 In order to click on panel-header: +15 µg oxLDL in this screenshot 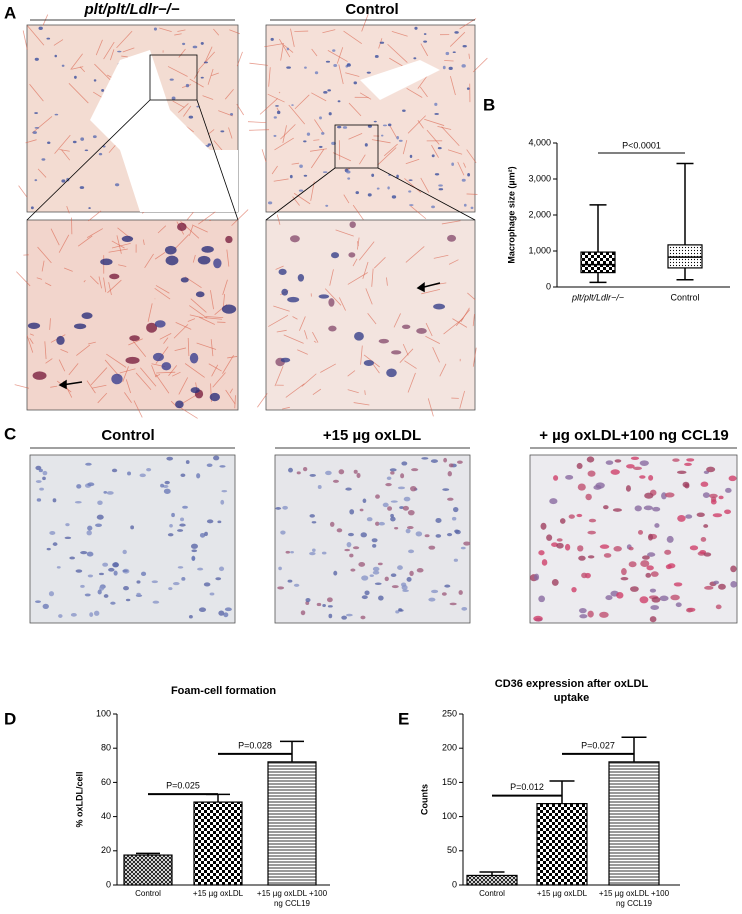, I will do `click(372, 435)`.